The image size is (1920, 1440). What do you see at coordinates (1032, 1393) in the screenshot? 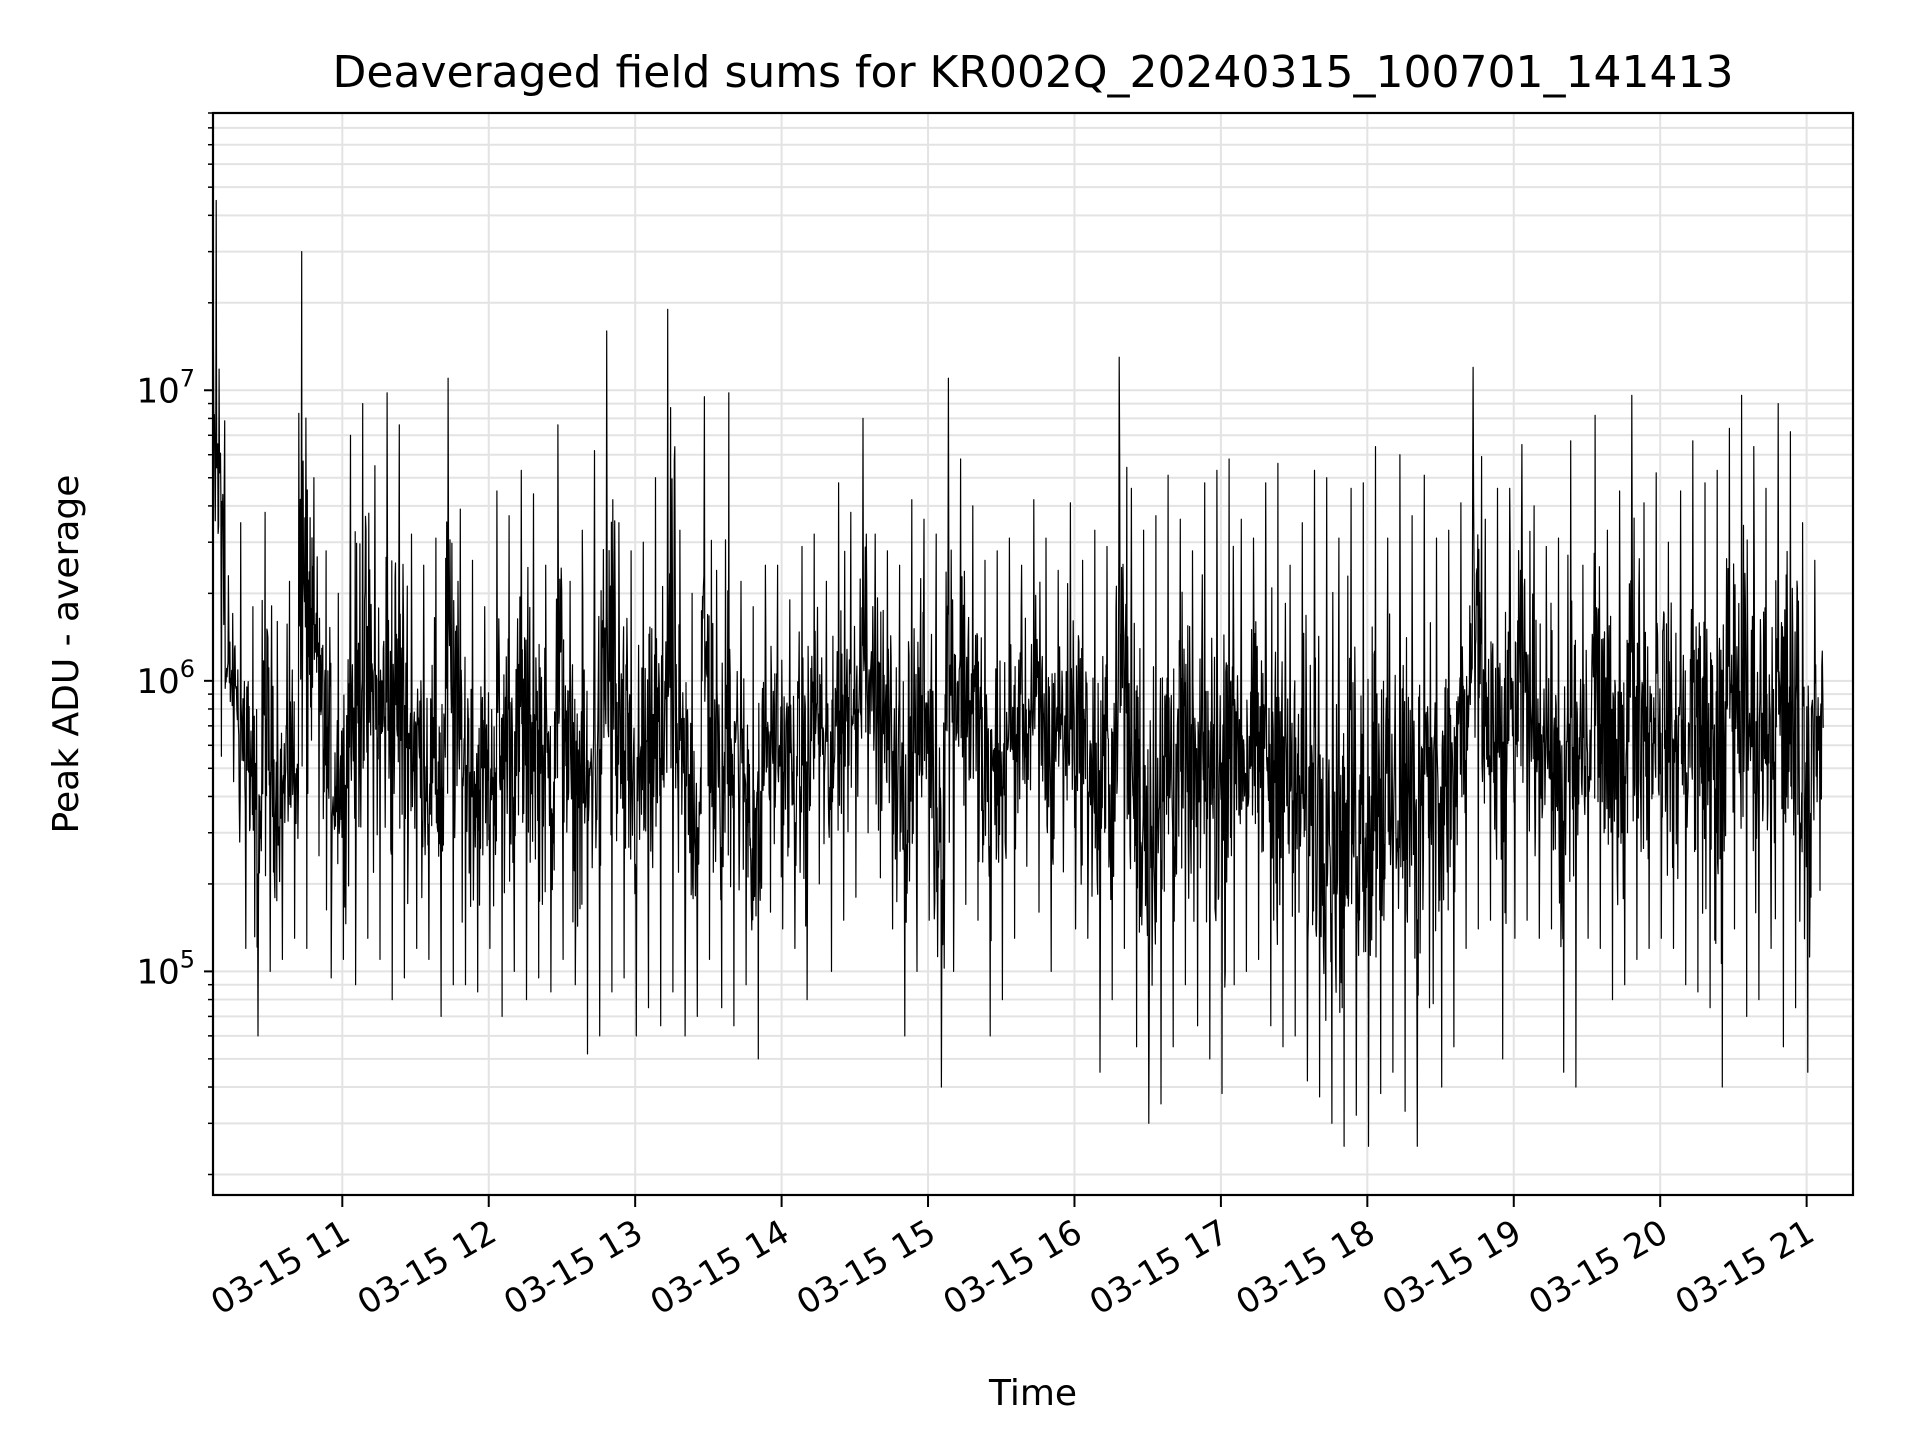
I see `x-axis-label: Time` at bounding box center [1032, 1393].